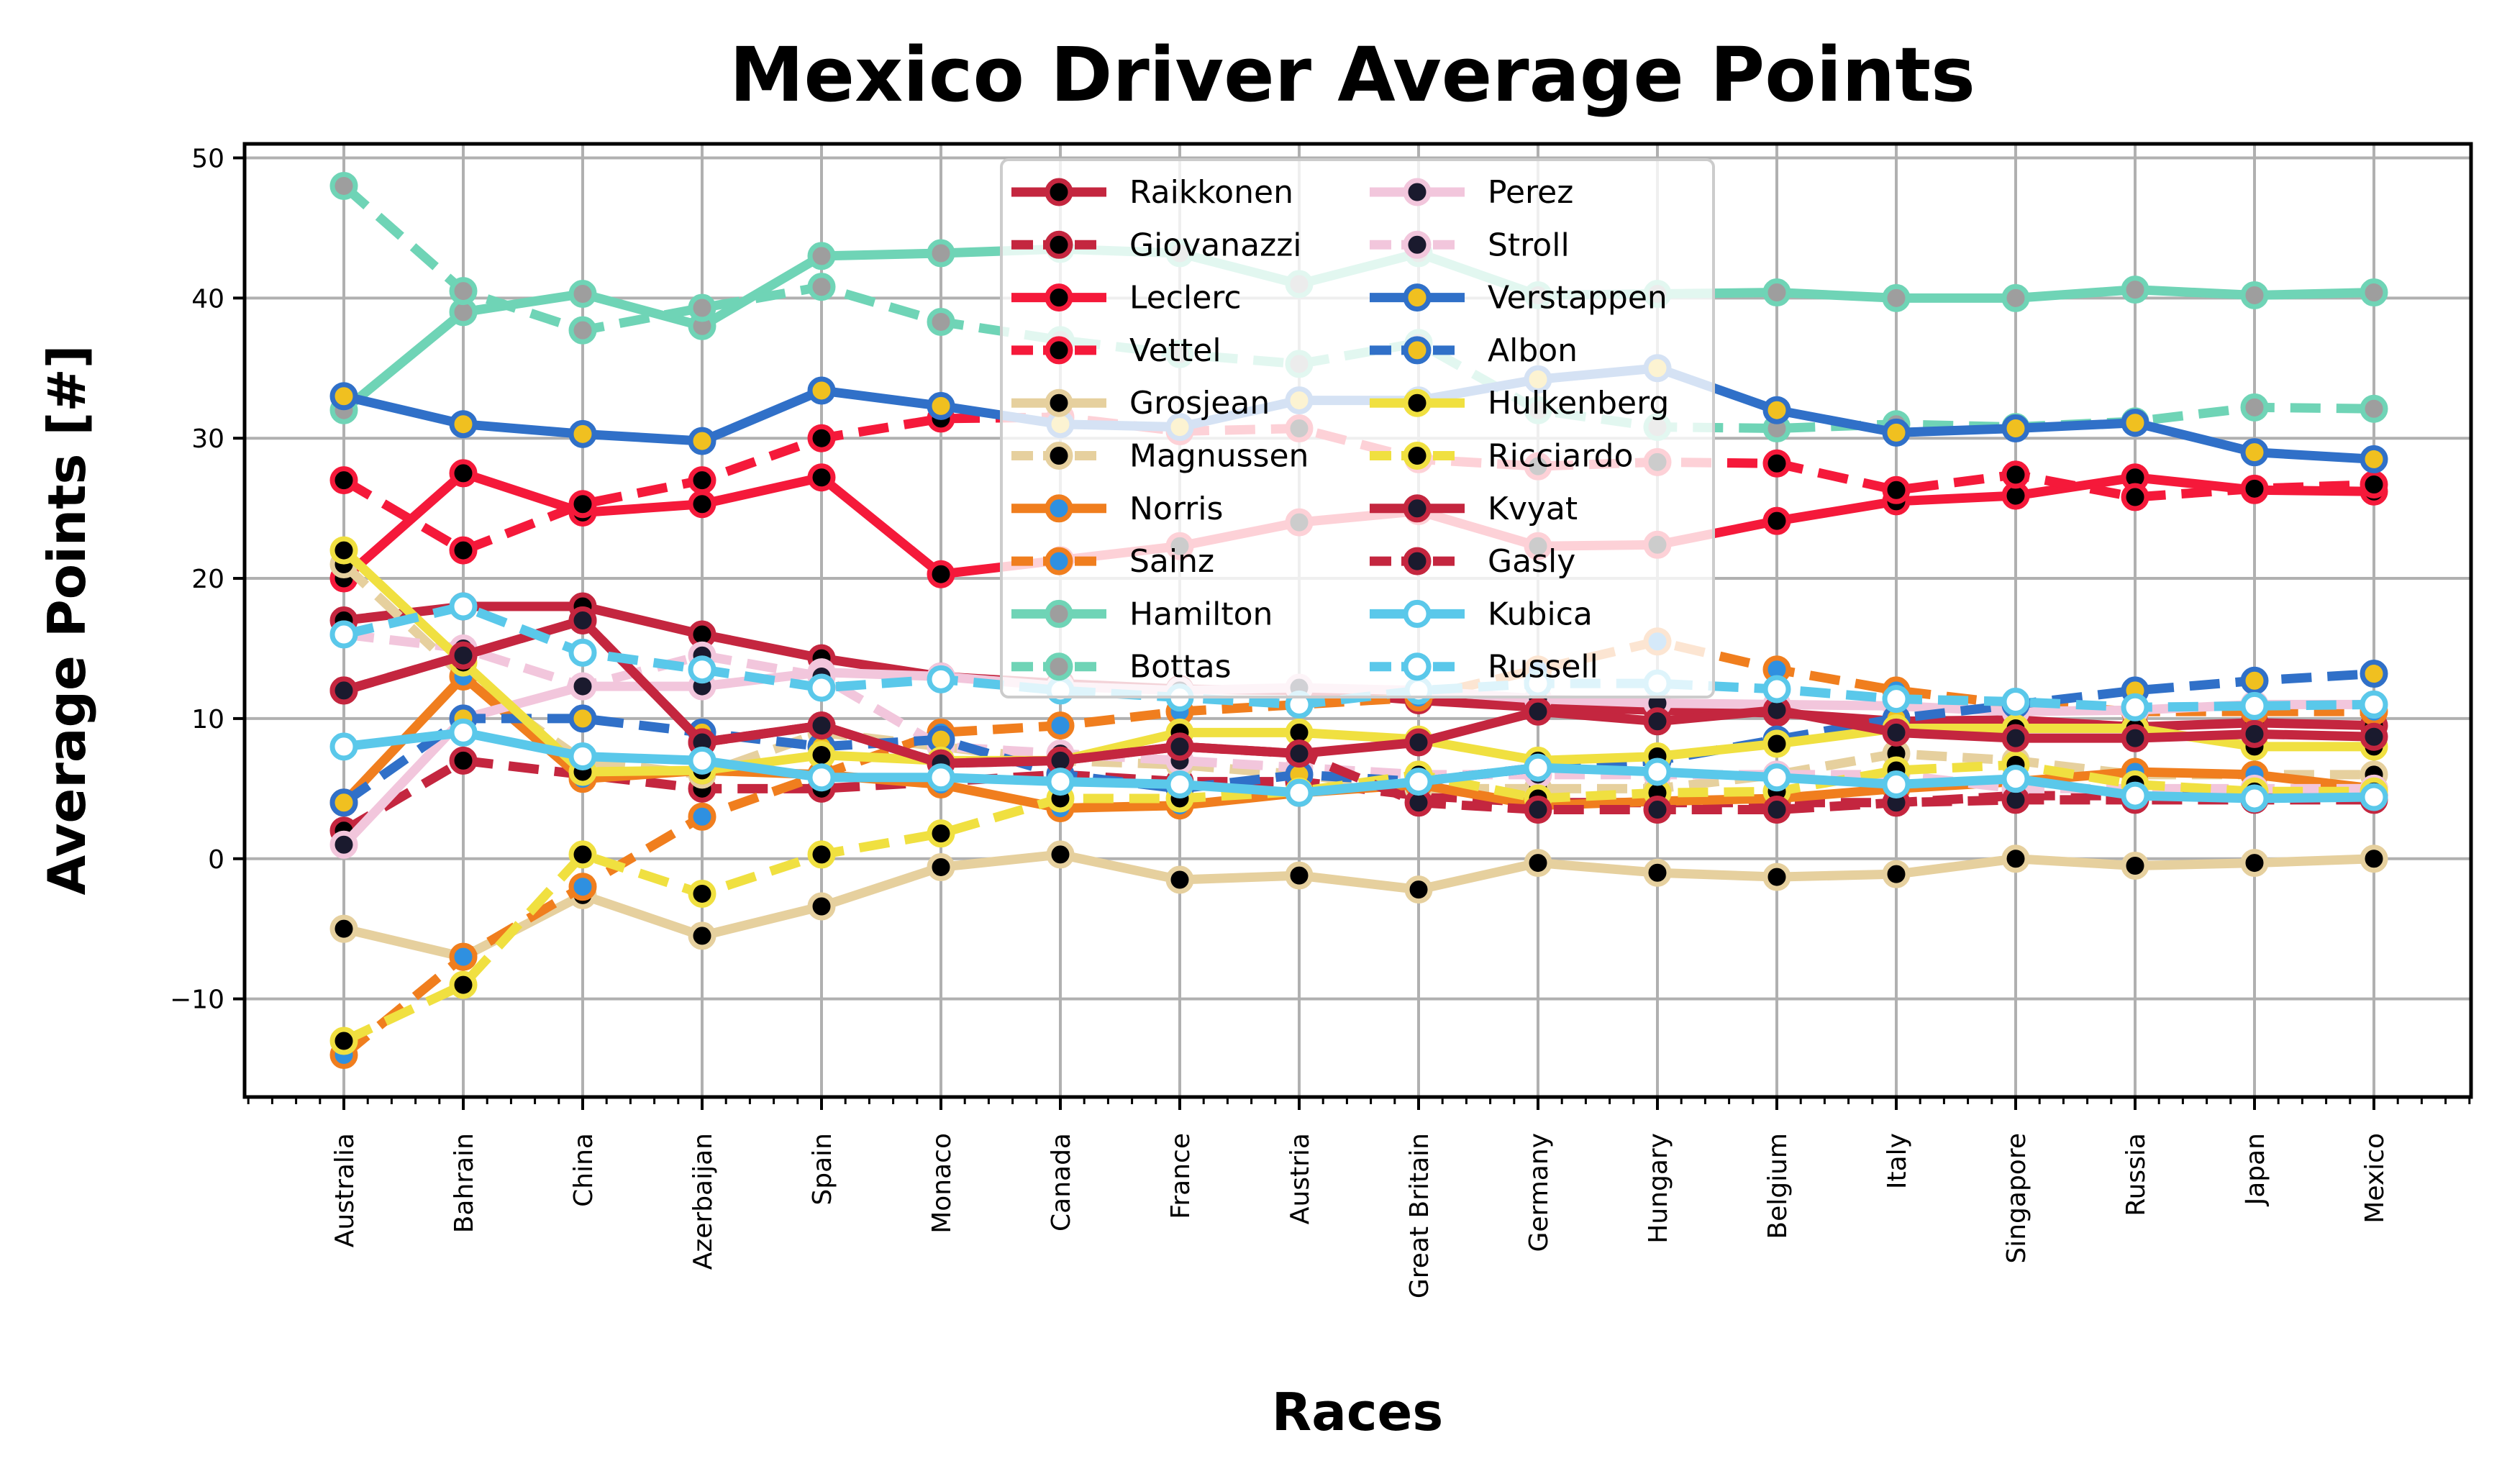 The height and width of the screenshot is (1484, 2507). I want to click on y-tick-label: 40, so click(207, 299).